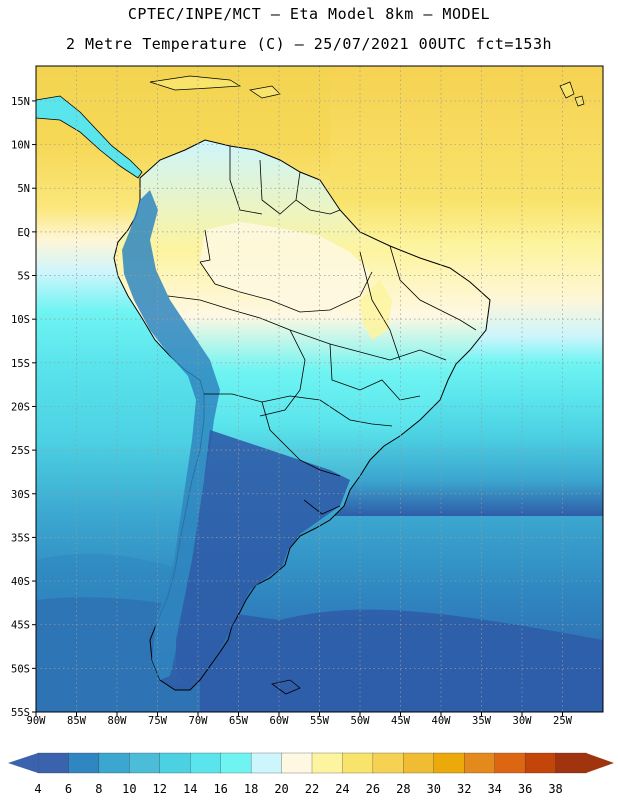  Describe the element at coordinates (20, 102) in the screenshot. I see `lat-tick-label: 15N` at that location.